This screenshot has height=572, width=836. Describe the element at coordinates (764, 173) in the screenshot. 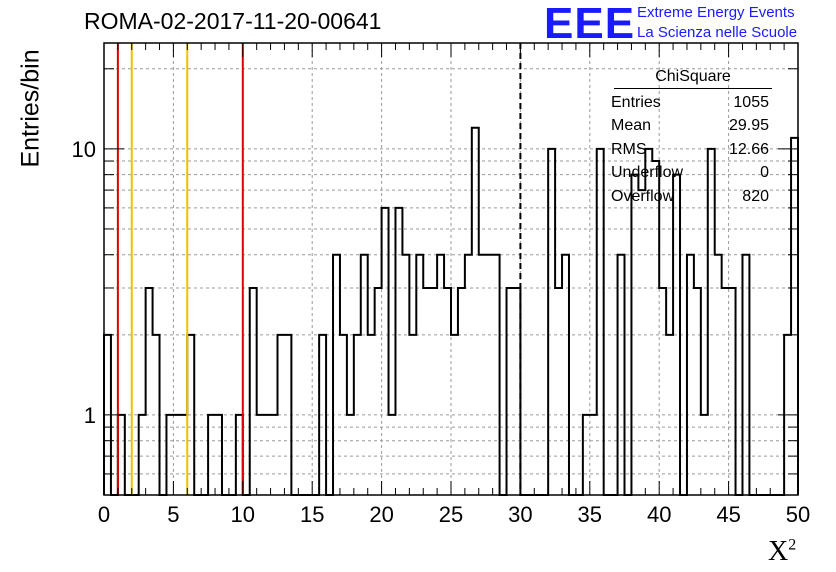

I see `stat-value: 0` at that location.